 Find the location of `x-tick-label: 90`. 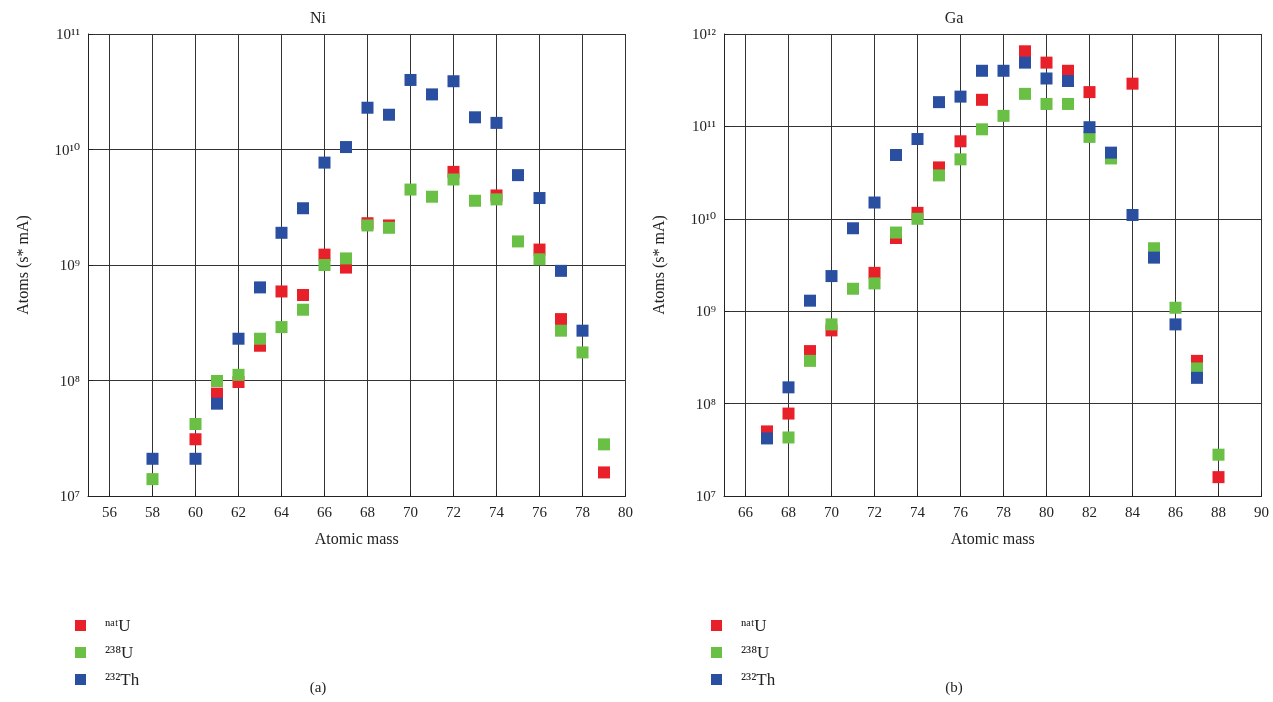

x-tick-label: 90 is located at coordinates (1261, 511).